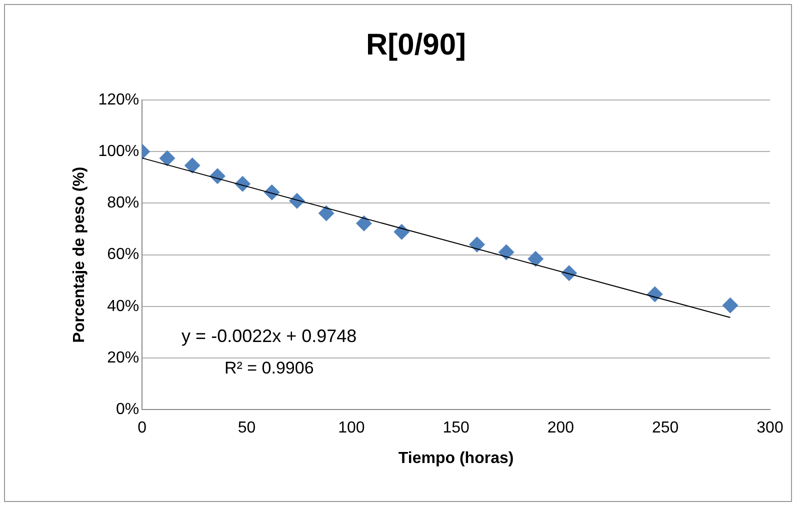  What do you see at coordinates (123, 255) in the screenshot?
I see `y-tick-label: 60%` at bounding box center [123, 255].